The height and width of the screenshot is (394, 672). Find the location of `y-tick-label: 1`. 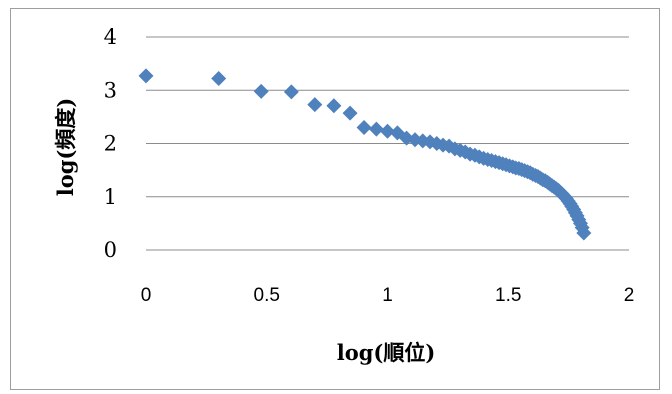

y-tick-label: 1 is located at coordinates (110, 197).